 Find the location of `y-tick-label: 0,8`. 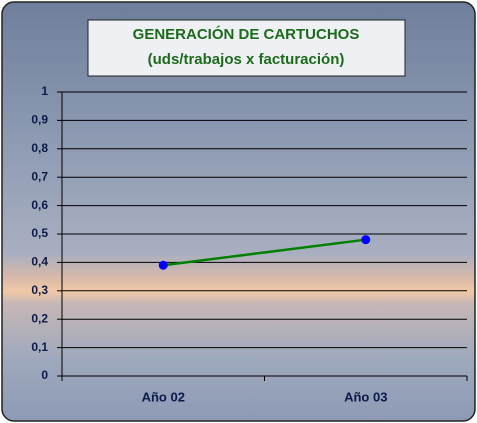

y-tick-label: 0,8 is located at coordinates (39, 148).